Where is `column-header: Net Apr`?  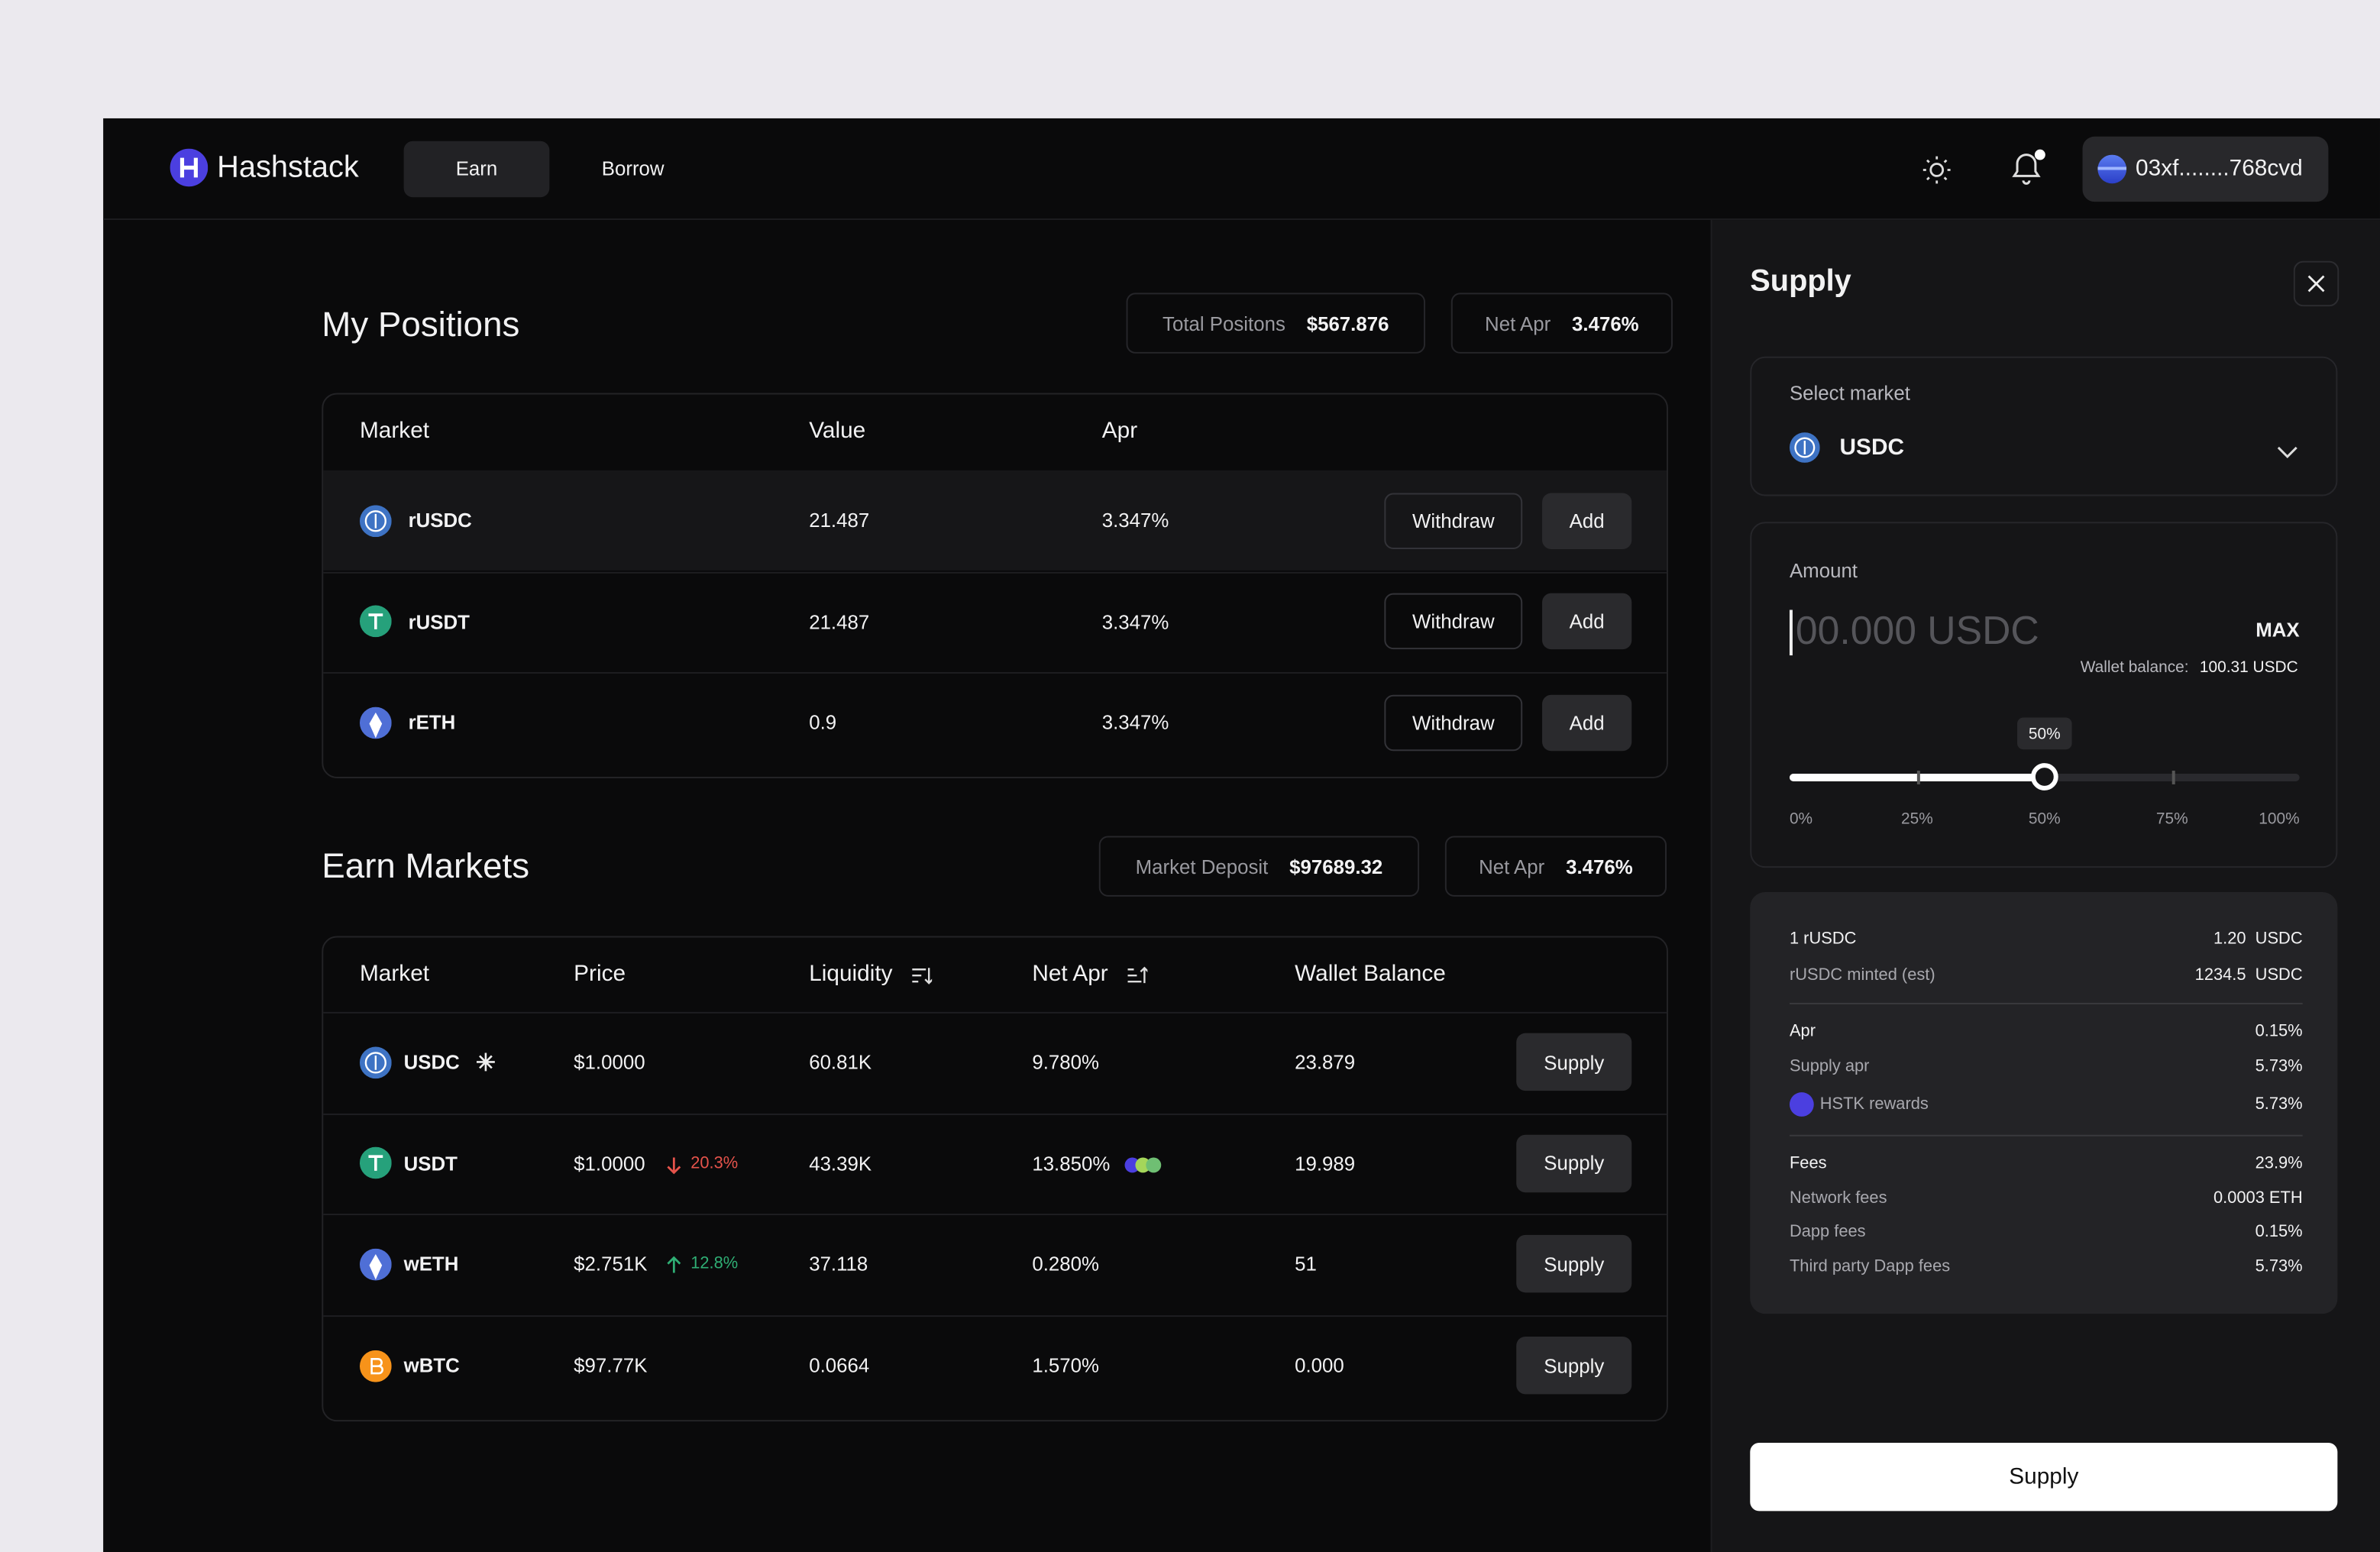
column-header: Net Apr is located at coordinates (1070, 974).